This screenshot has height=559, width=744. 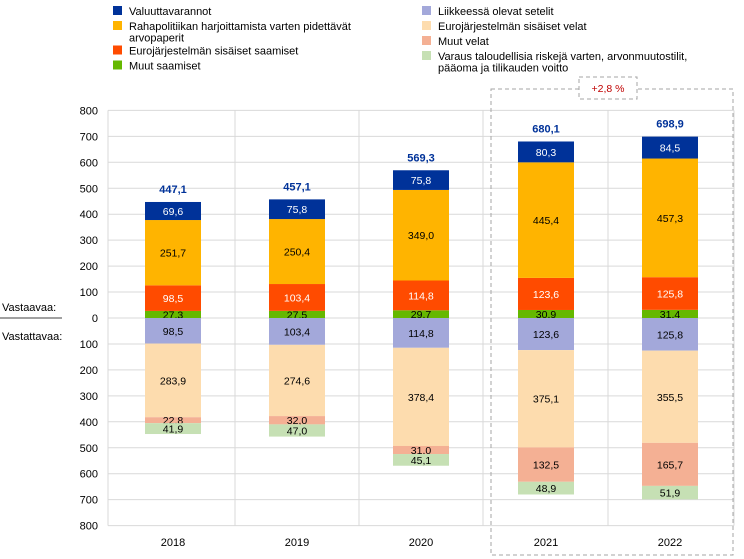 I want to click on bar-asset-1-2022, so click(x=670, y=293).